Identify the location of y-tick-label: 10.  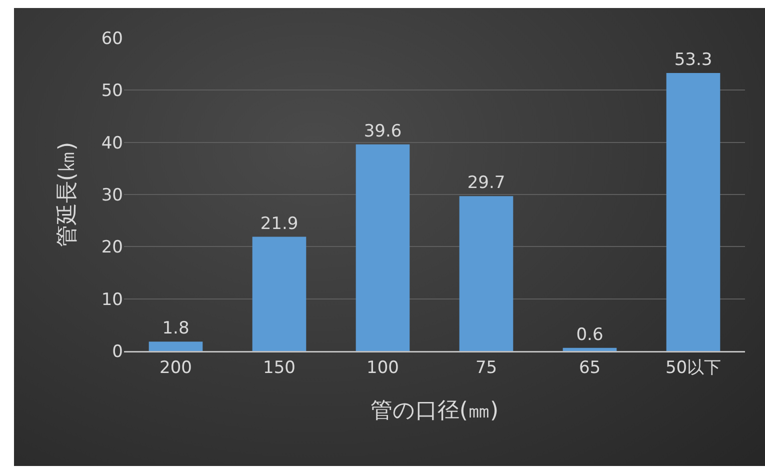
(112, 300).